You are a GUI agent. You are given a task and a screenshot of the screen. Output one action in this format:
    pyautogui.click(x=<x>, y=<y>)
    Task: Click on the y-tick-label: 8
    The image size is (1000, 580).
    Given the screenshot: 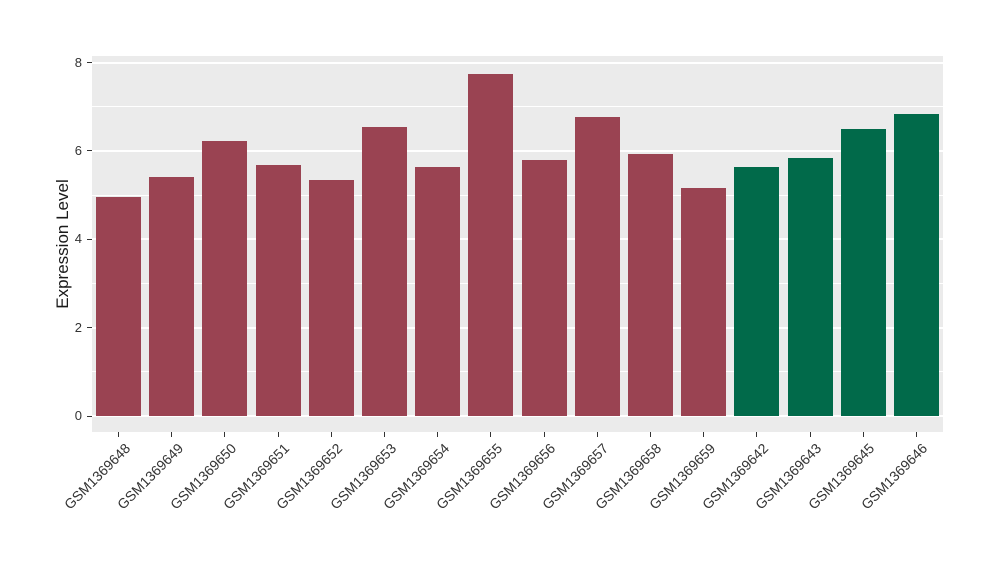 What is the action you would take?
    pyautogui.click(x=78, y=62)
    